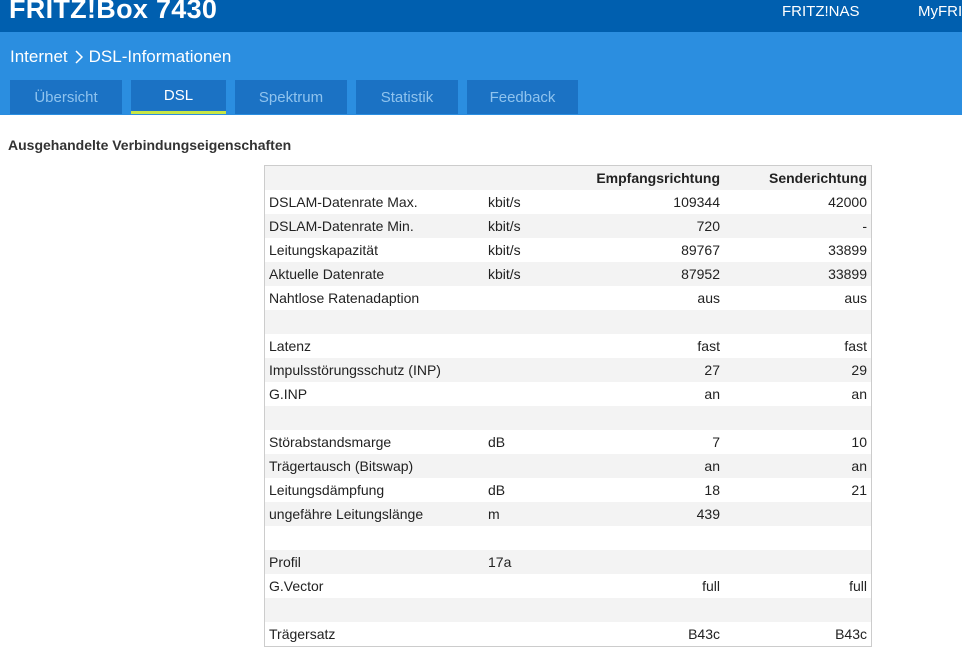 This screenshot has height=661, width=962. I want to click on table-cell: DSLAM-Datenrate Min., so click(341, 226).